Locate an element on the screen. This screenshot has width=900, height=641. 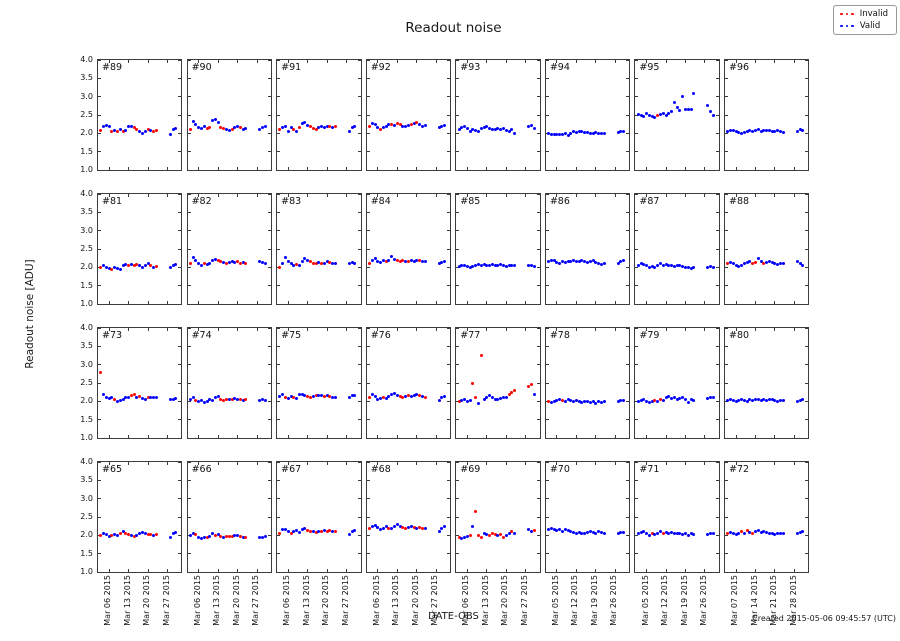
subplot-69: #69 is located at coordinates (498, 517).